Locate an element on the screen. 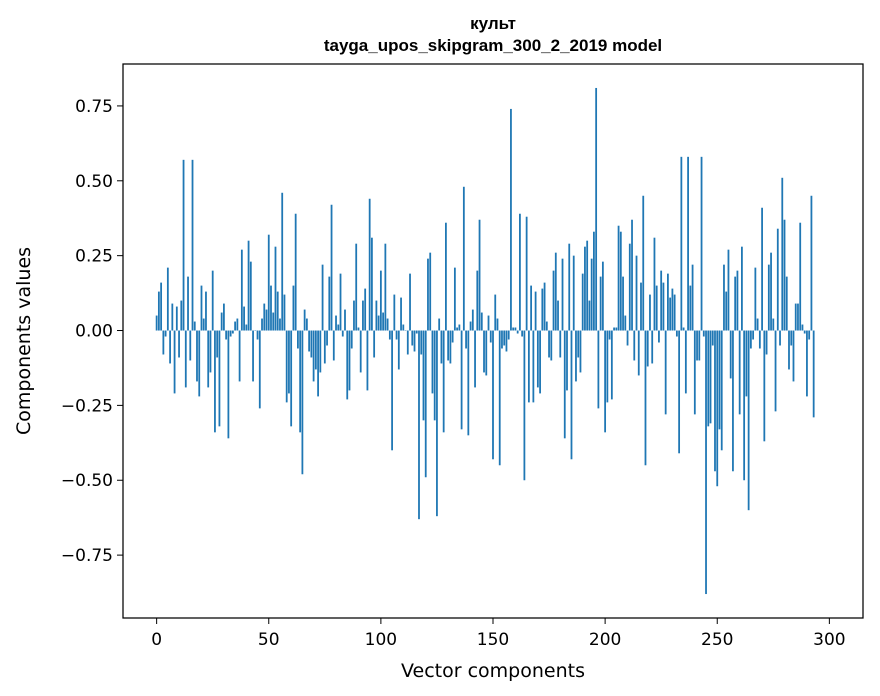 The image size is (880, 696). x-tick-label: 0 is located at coordinates (156, 640).